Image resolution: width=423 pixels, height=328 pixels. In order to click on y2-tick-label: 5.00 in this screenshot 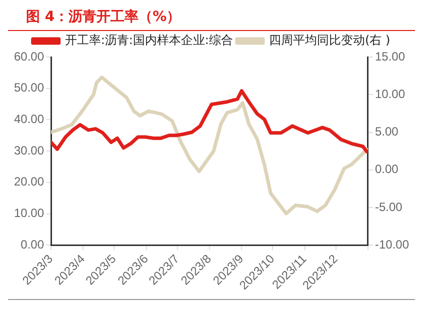, I will do `click(386, 131)`.